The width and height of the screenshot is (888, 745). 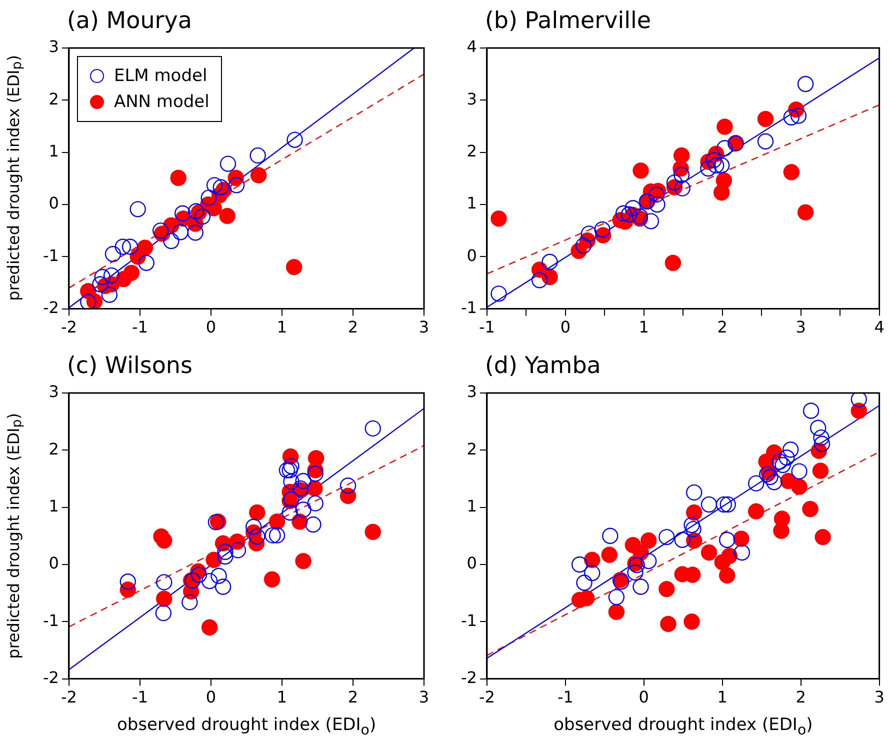 I want to click on chart-title: (a) Mourya, so click(x=129, y=21).